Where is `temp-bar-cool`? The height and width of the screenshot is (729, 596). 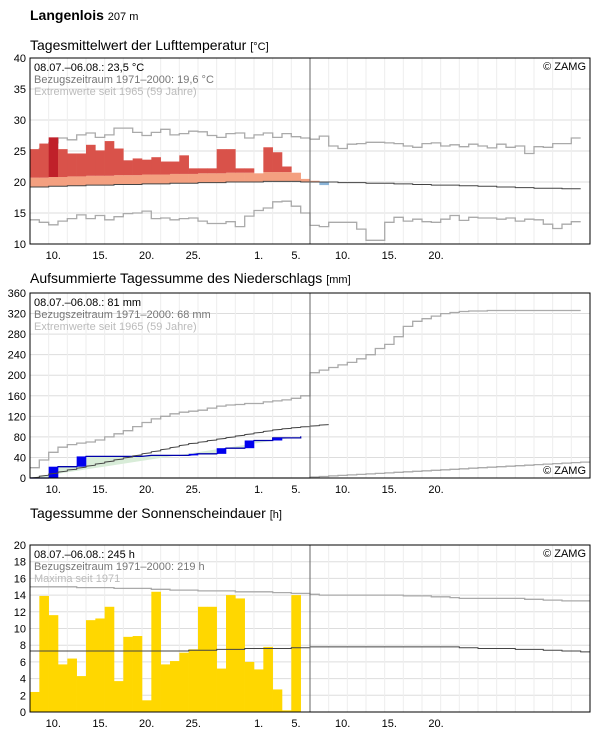
temp-bar-cool is located at coordinates (324, 184).